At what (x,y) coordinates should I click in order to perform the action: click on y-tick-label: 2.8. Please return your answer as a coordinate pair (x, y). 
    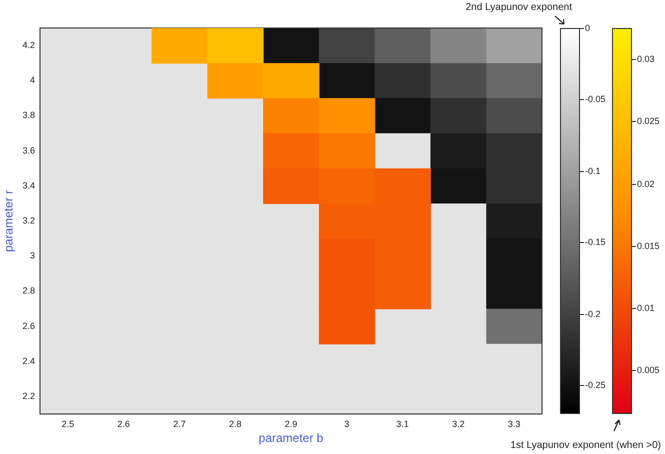
    Looking at the image, I should click on (28, 291).